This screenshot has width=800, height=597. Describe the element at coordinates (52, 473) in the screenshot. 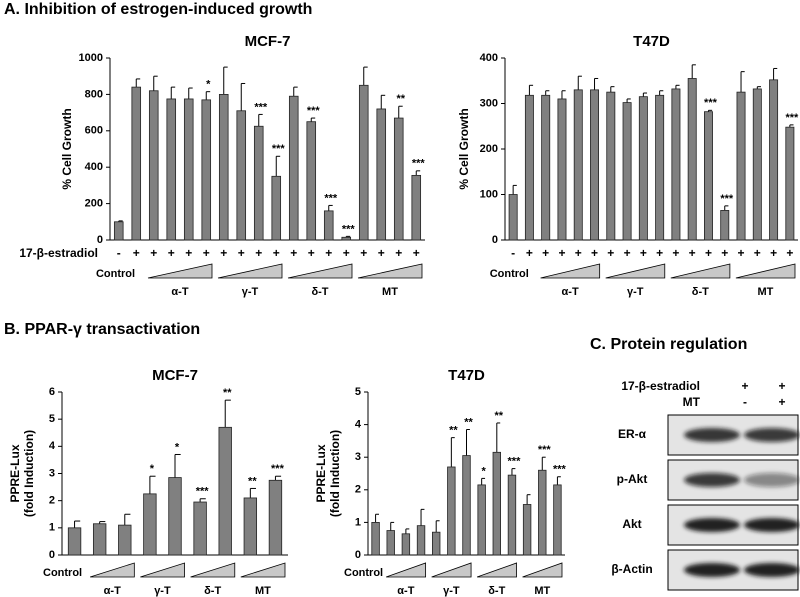

I see `y-tick-label: 3` at that location.